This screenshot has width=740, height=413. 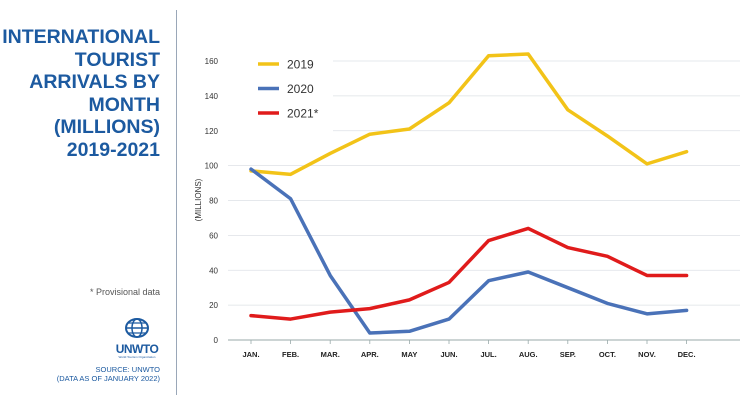 I want to click on x-tick-label: NOV., so click(x=647, y=354).